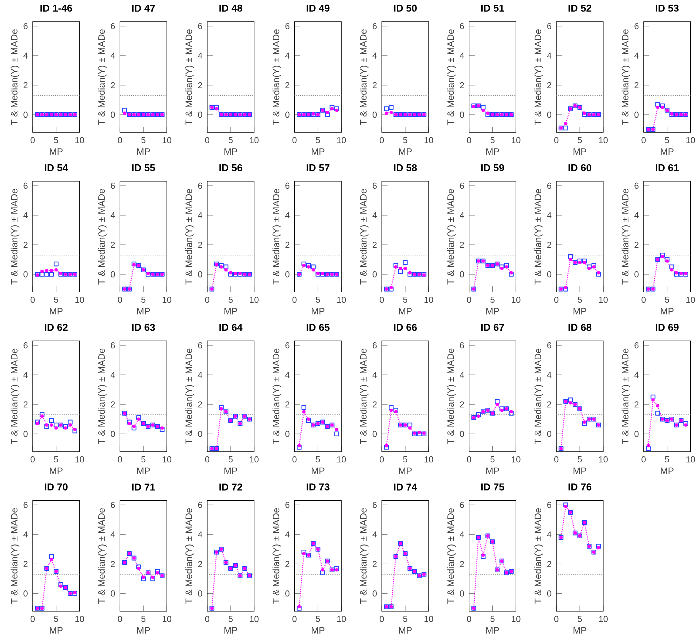  I want to click on chart-title: ID 60, so click(580, 168).